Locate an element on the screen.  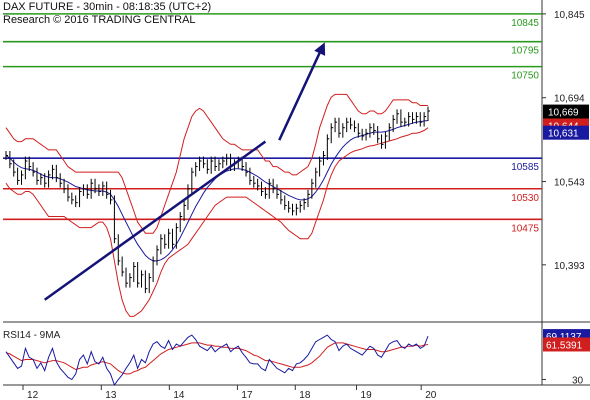
x-tick-label-12: 12 is located at coordinates (33, 395).